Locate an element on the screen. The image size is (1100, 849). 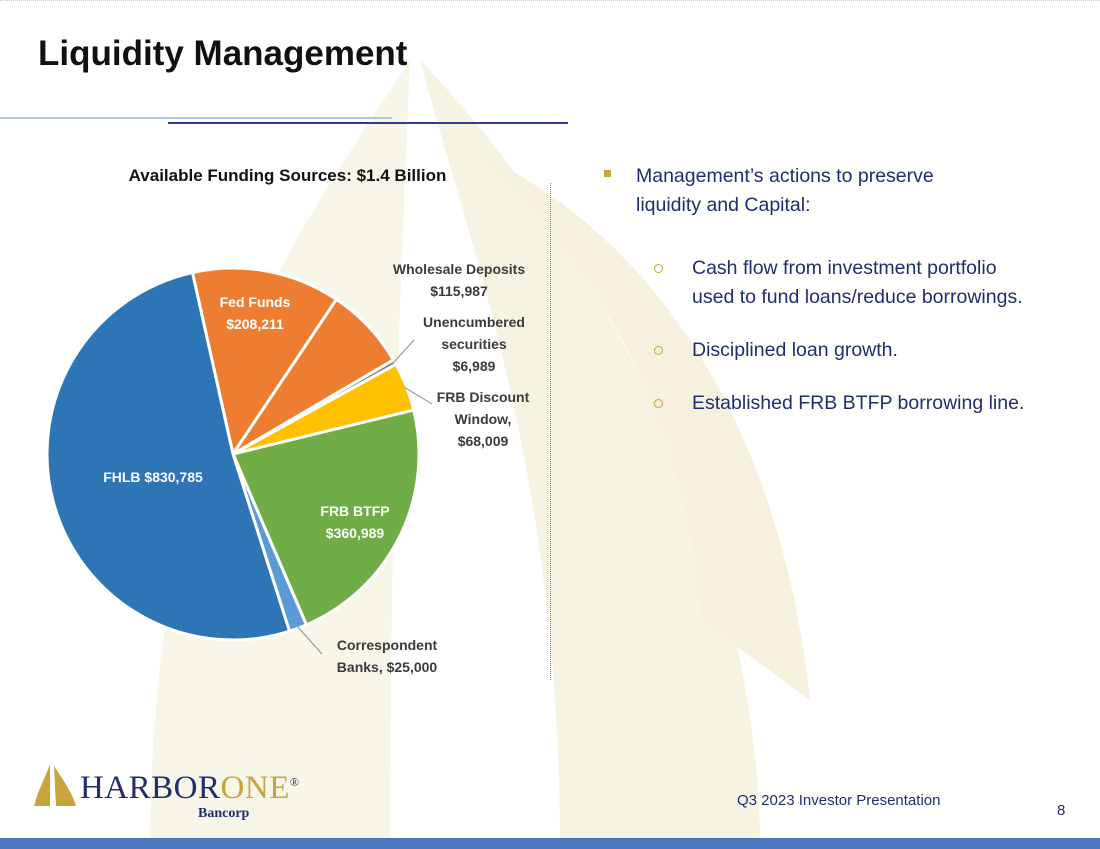
logo-registered: ® is located at coordinates (294, 782).